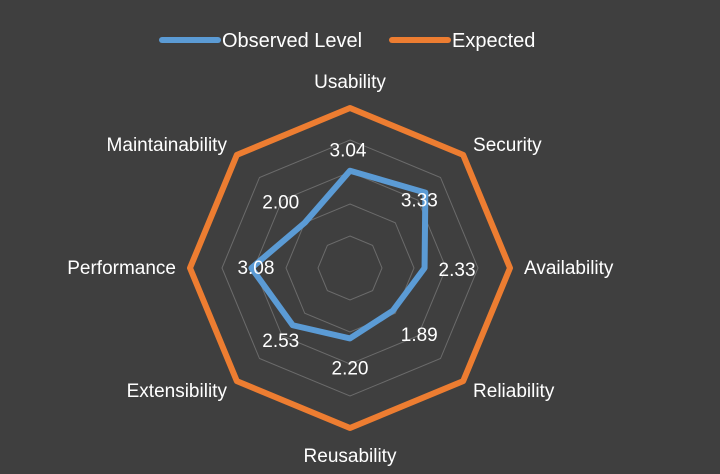 Image resolution: width=720 pixels, height=474 pixels. Describe the element at coordinates (569, 268) in the screenshot. I see `category-label-availability: Availability` at that location.